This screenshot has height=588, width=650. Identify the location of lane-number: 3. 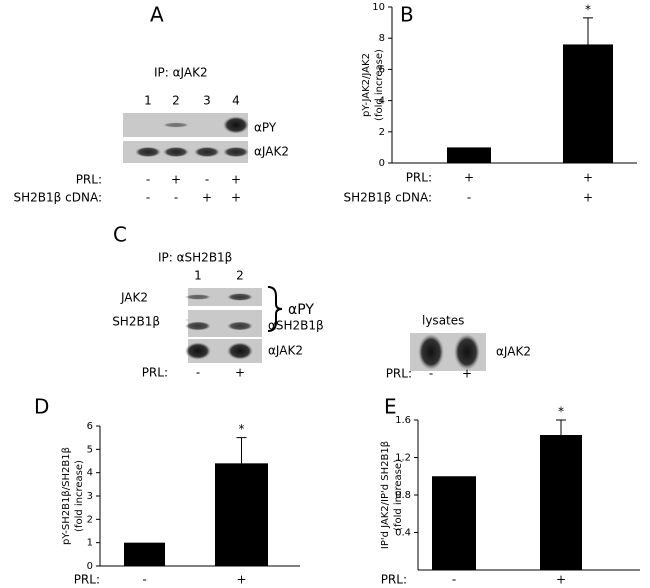
(207, 101).